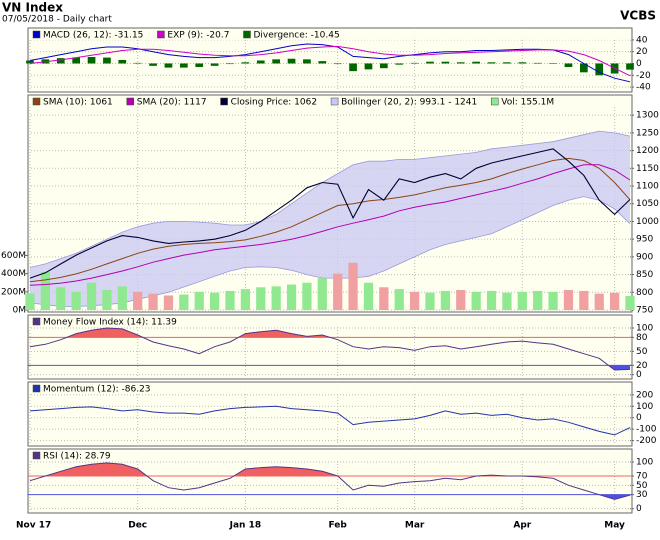 The height and width of the screenshot is (540, 660). I want to click on legend-label: Vol: 155.1M, so click(527, 103).